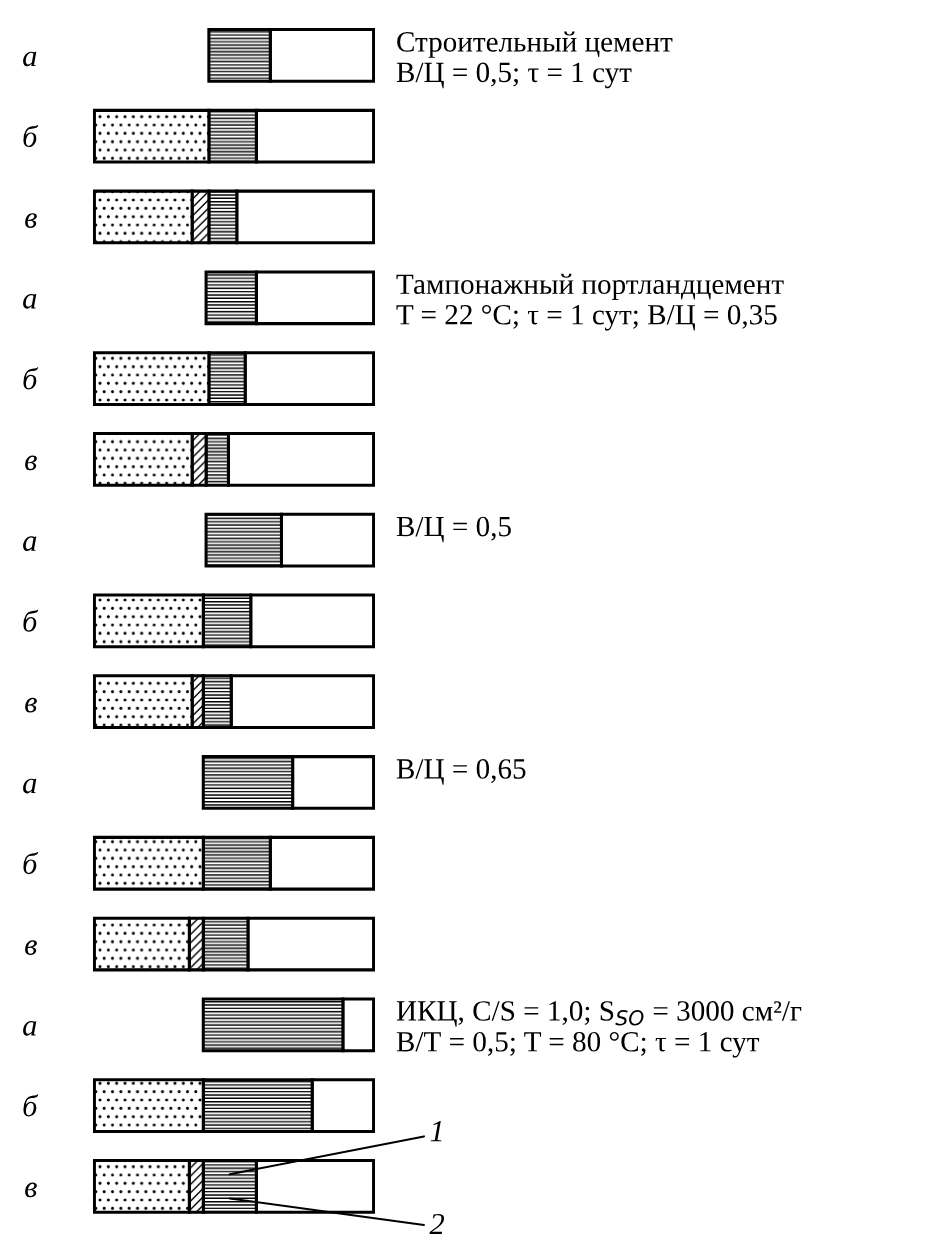  What do you see at coordinates (534, 60) in the screenshot?
I see `text: Строительный цемент В/Ц = 0,5; τ = 1 сут` at bounding box center [534, 60].